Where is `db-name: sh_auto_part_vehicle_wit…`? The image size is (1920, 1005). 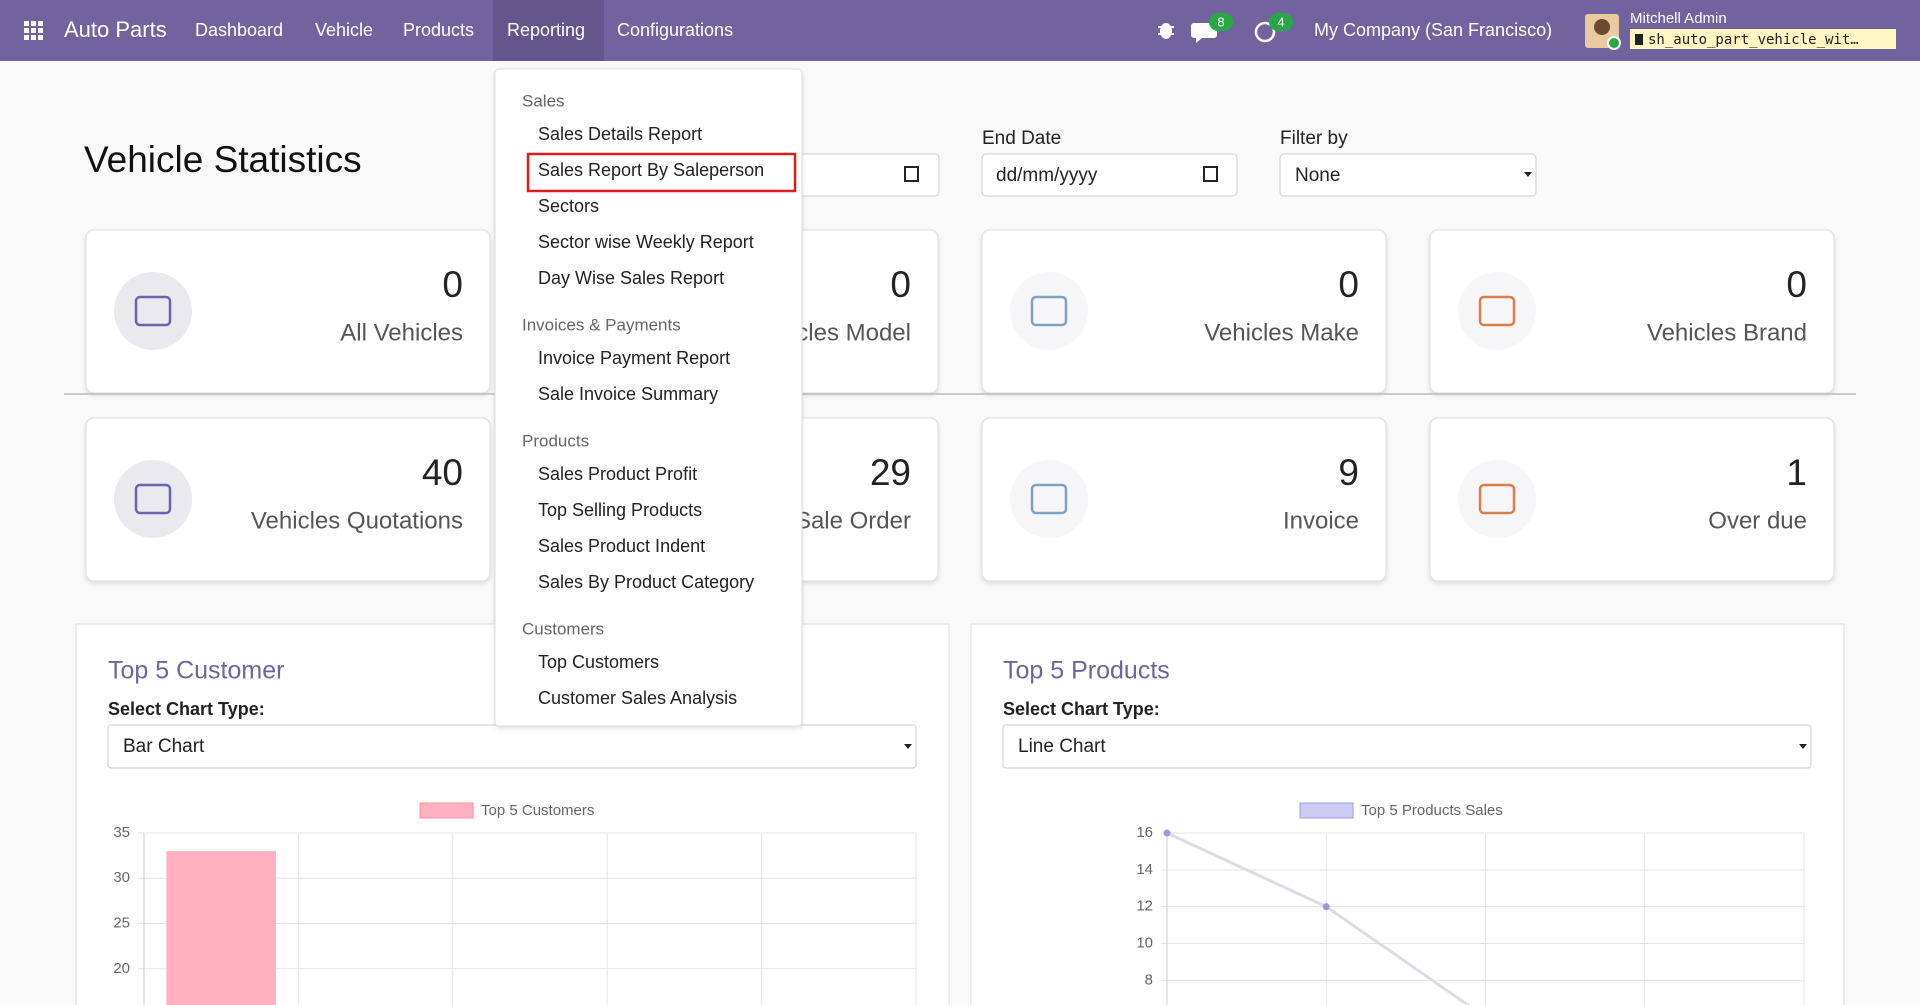 db-name: sh_auto_part_vehicle_wit… is located at coordinates (1753, 40).